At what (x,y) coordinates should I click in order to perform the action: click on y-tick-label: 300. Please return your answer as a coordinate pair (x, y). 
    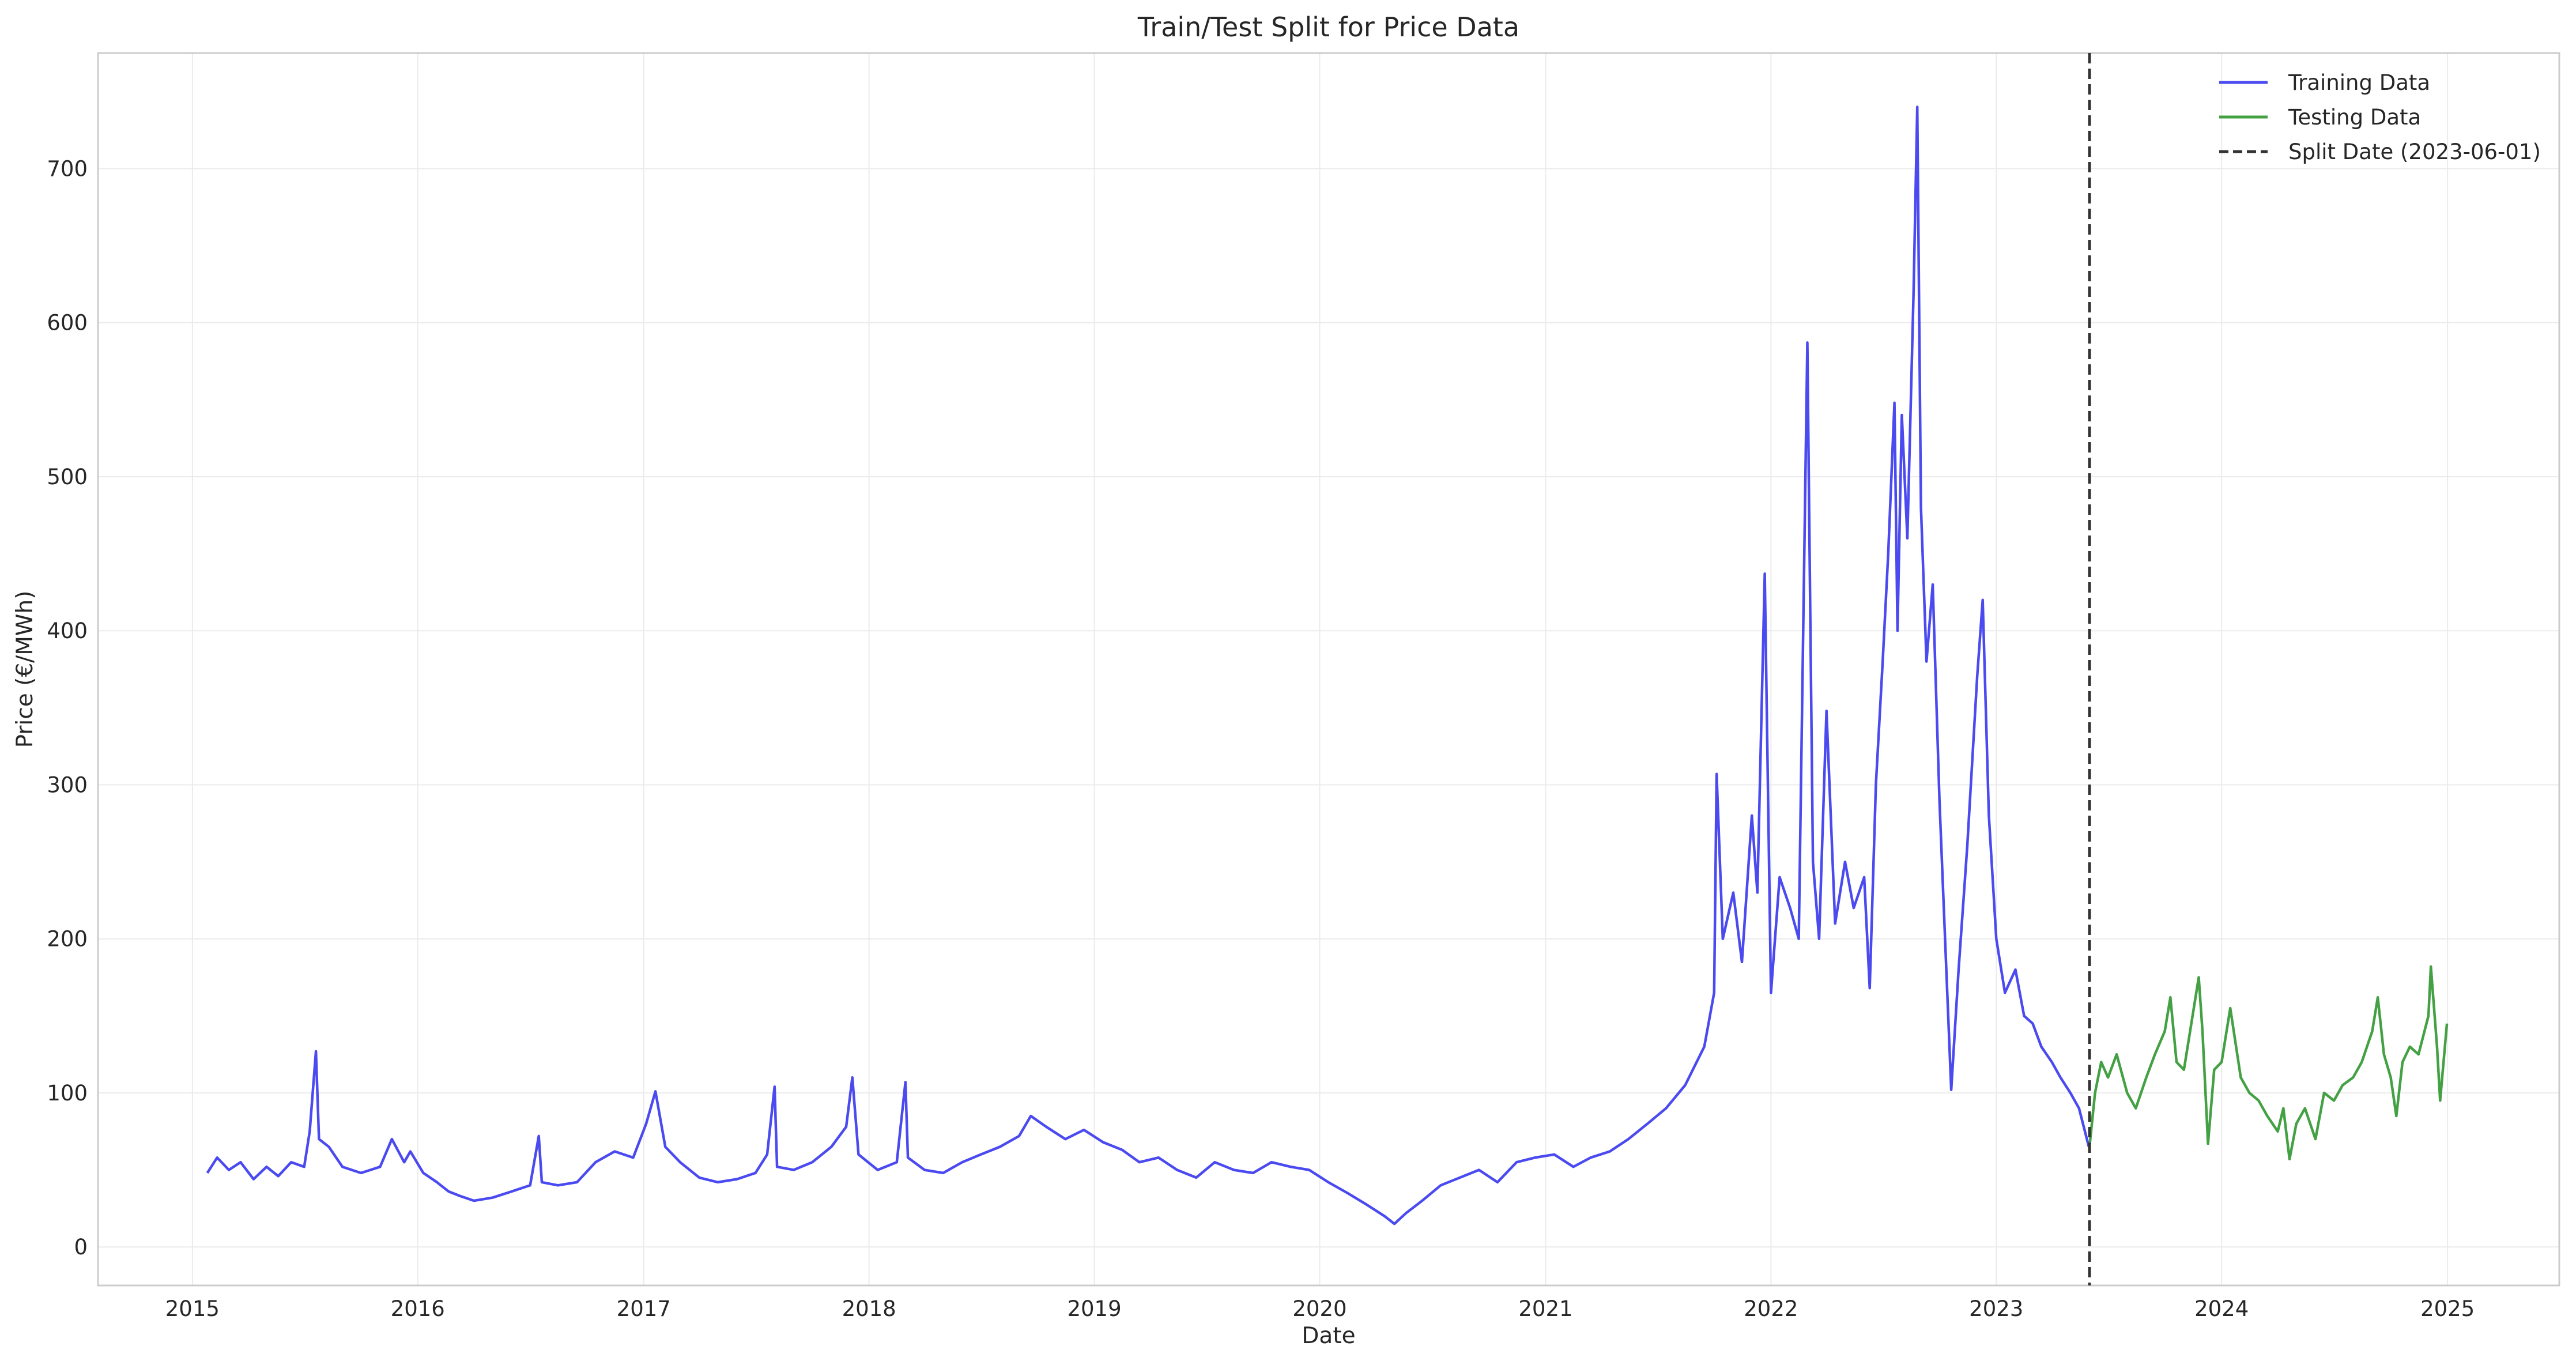
    Looking at the image, I should click on (67, 785).